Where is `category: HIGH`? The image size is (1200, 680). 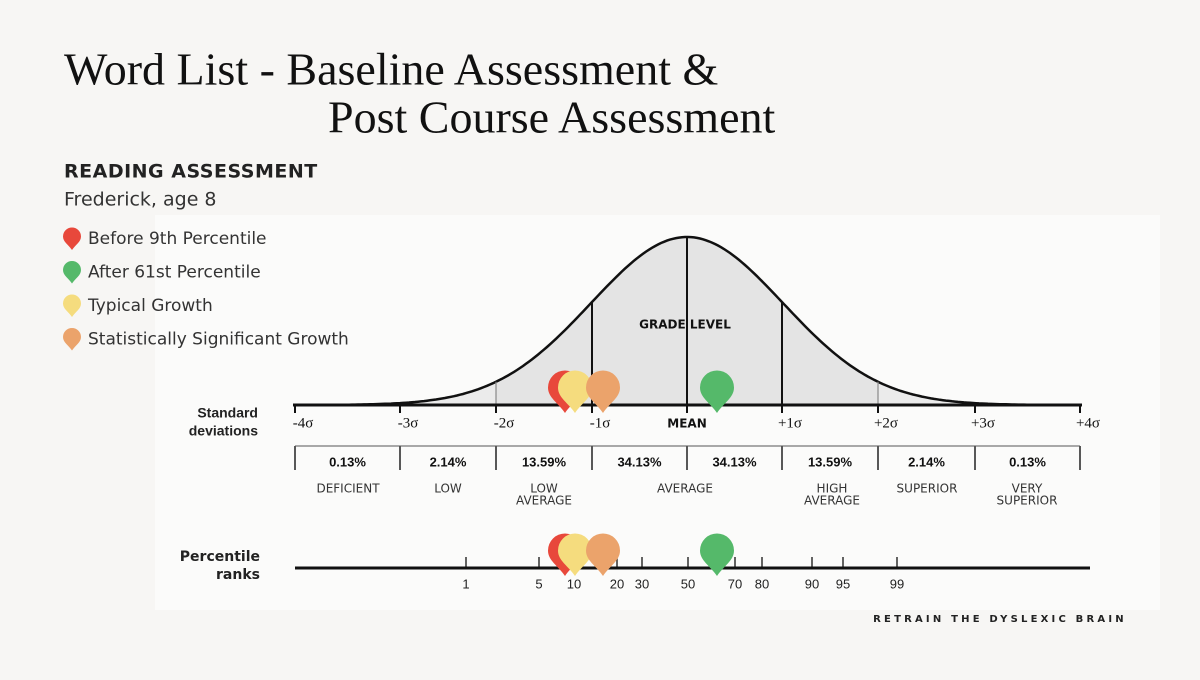
category: HIGH is located at coordinates (832, 489).